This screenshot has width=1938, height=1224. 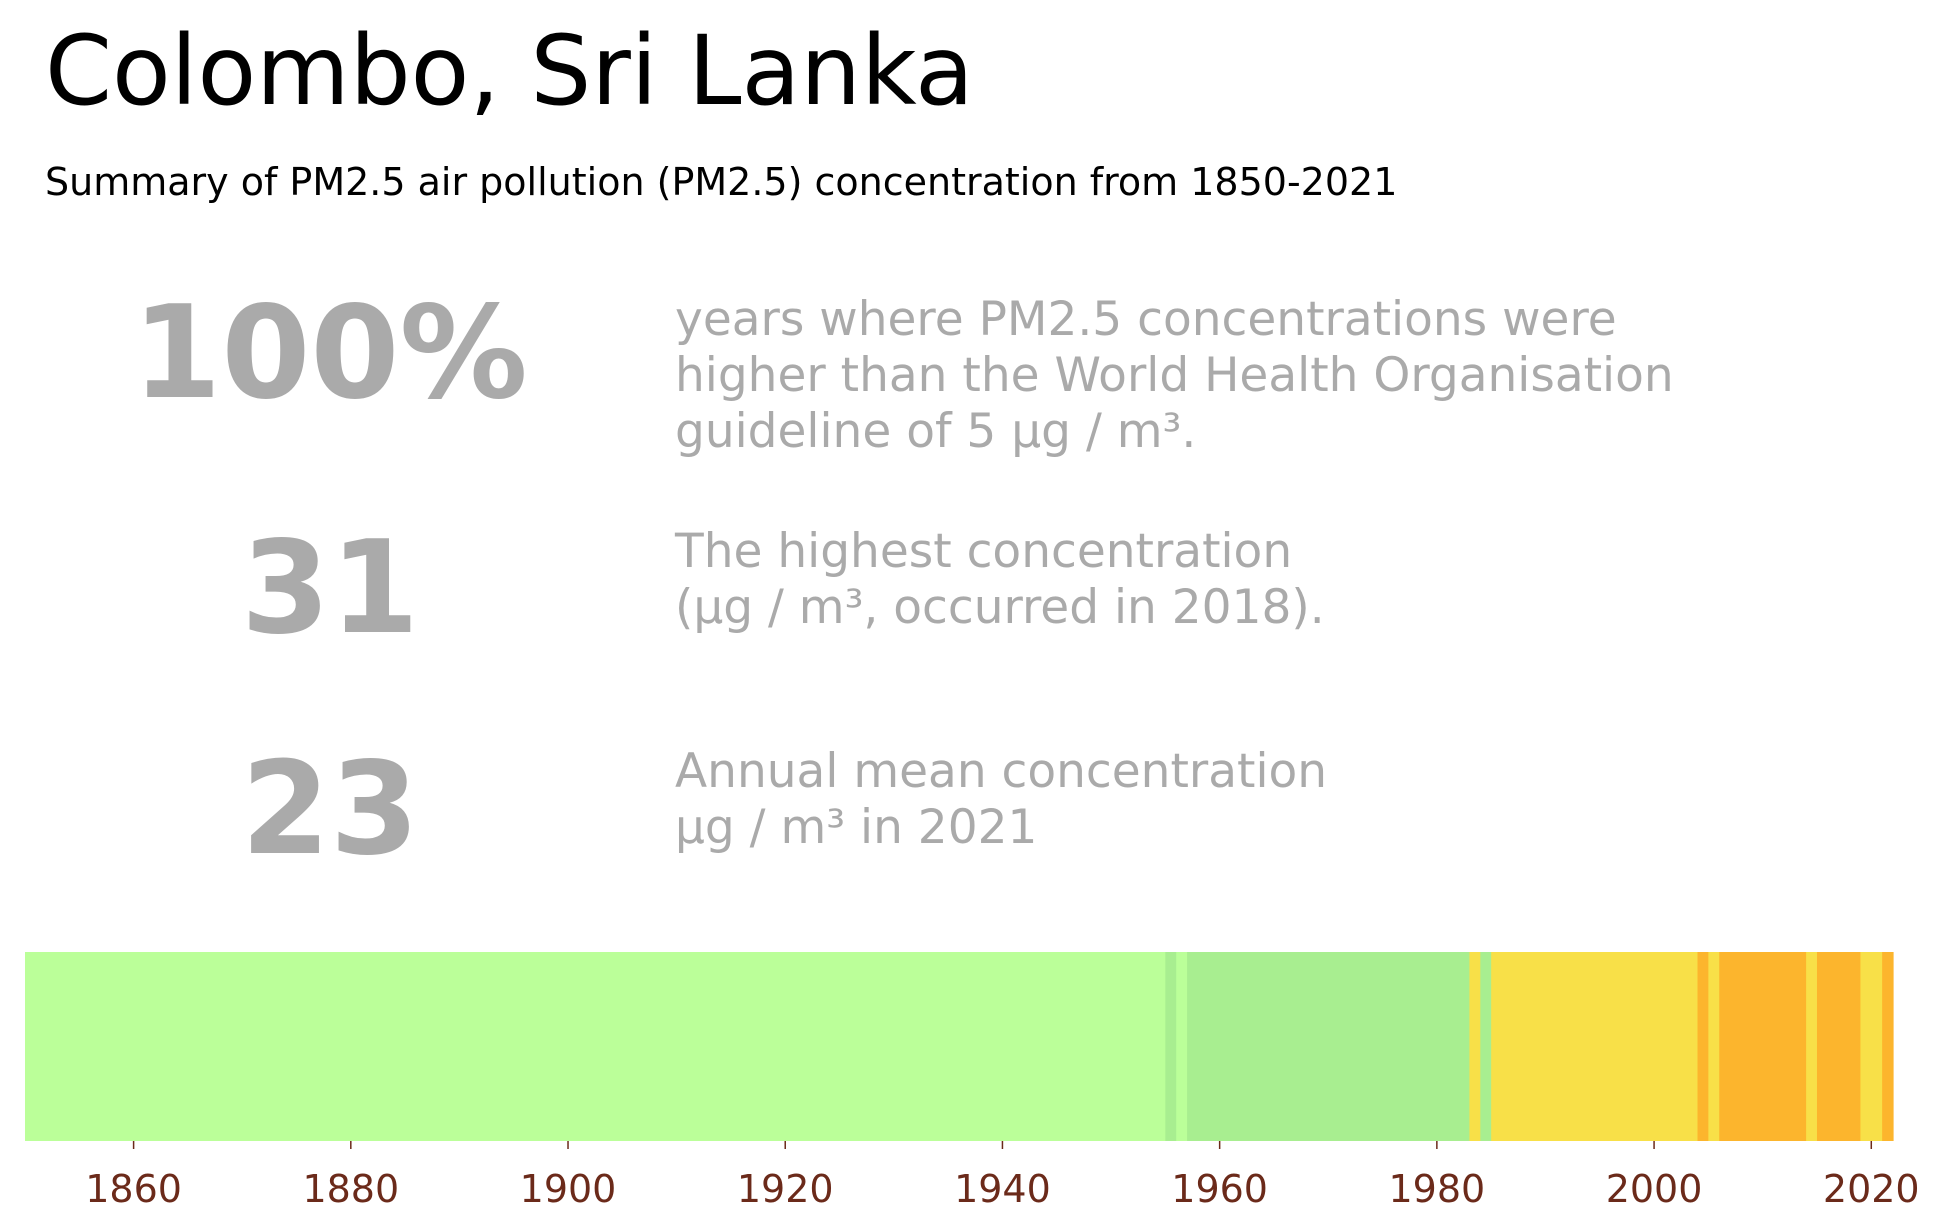 I want to click on stat-description-line: Annual mean concentration, so click(x=1001, y=771).